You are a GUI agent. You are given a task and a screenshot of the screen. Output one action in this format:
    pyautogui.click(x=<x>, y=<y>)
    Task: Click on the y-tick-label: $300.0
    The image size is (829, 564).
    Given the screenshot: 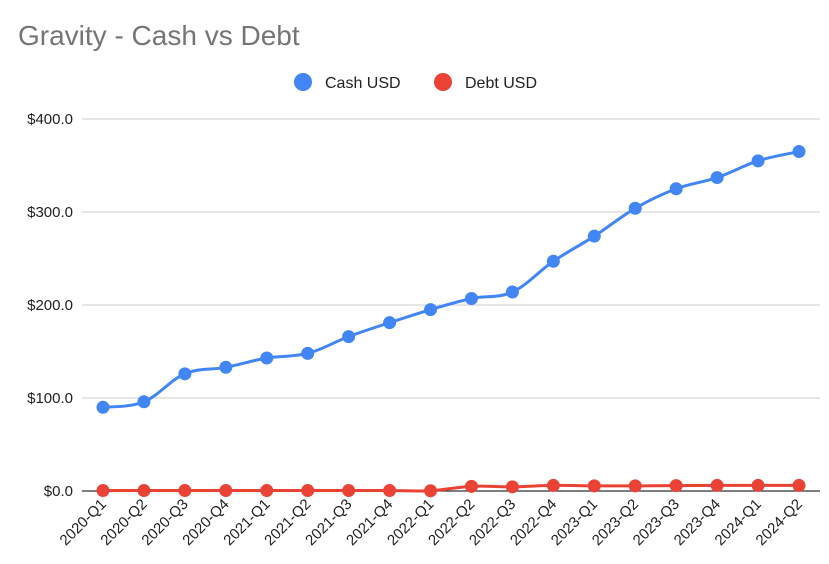 What is the action you would take?
    pyautogui.click(x=50, y=212)
    